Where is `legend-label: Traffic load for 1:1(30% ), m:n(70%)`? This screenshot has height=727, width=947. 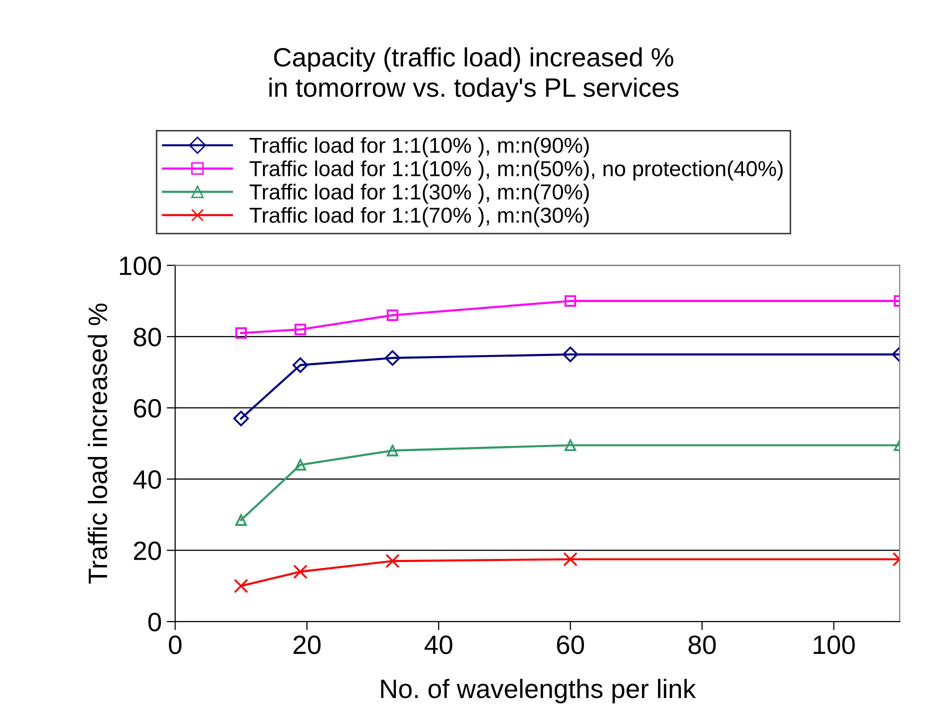
legend-label: Traffic load for 1:1(30% ), m:n(70%) is located at coordinates (419, 194).